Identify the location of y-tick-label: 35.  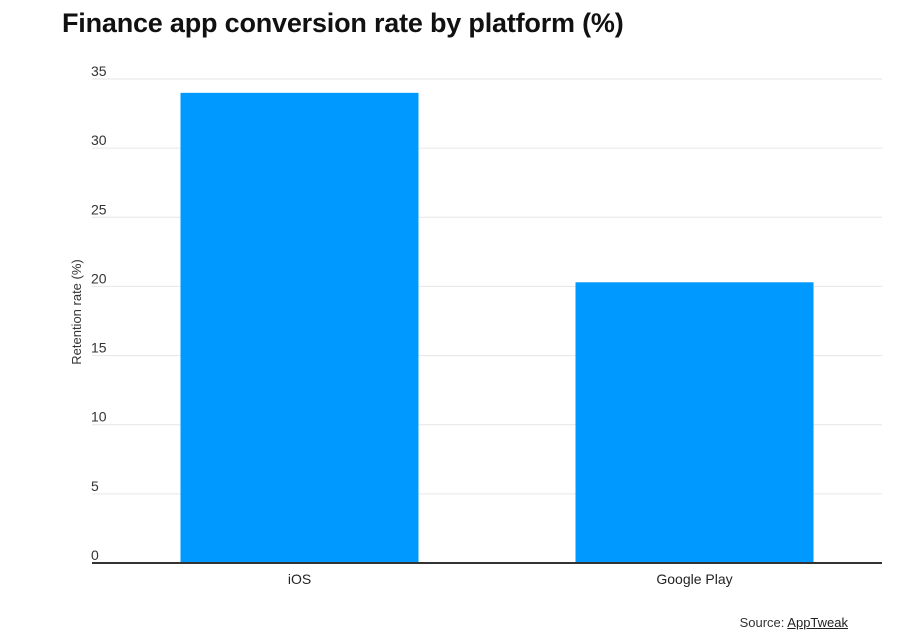
(99, 71).